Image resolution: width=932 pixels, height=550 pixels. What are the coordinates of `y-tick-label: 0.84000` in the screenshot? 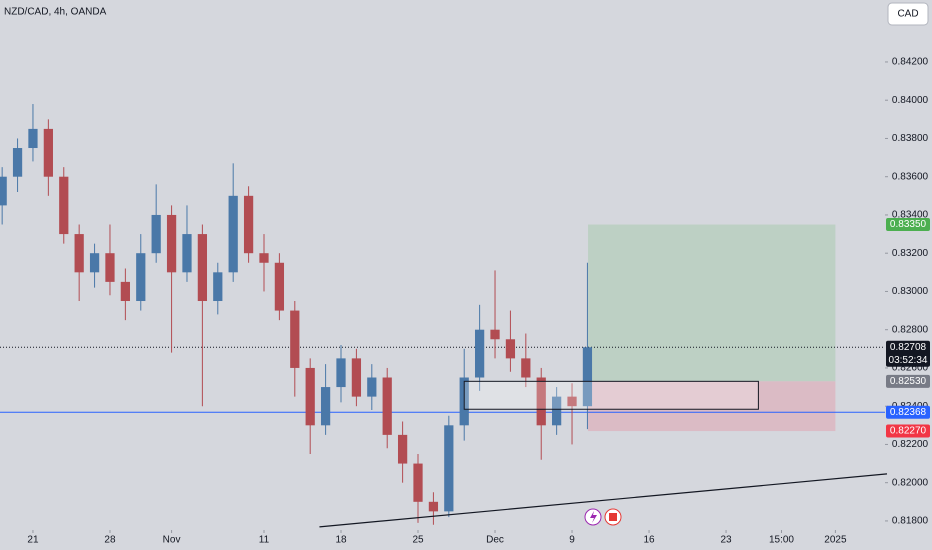 It's located at (910, 100).